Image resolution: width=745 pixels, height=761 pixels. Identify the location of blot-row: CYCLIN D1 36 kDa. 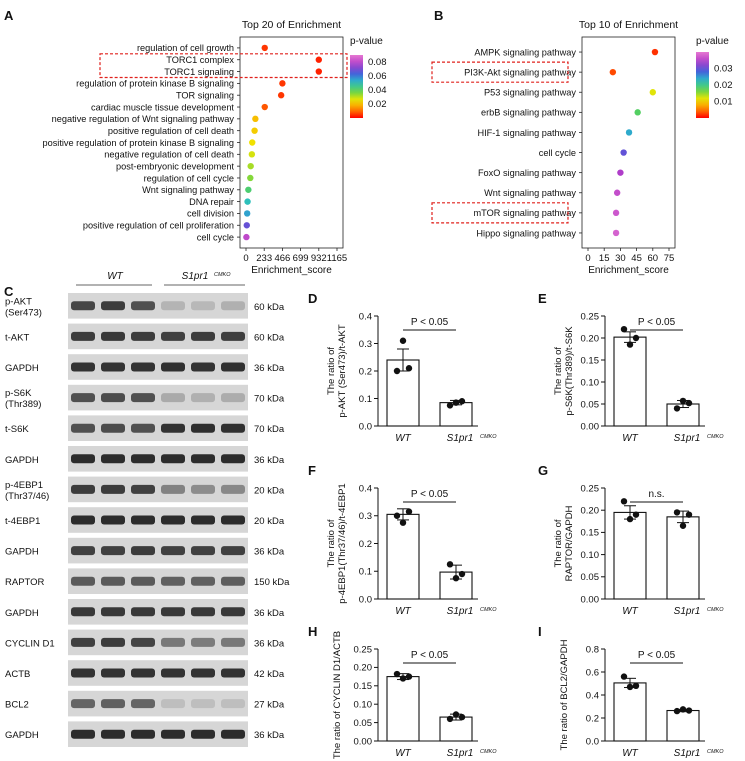
(145, 642).